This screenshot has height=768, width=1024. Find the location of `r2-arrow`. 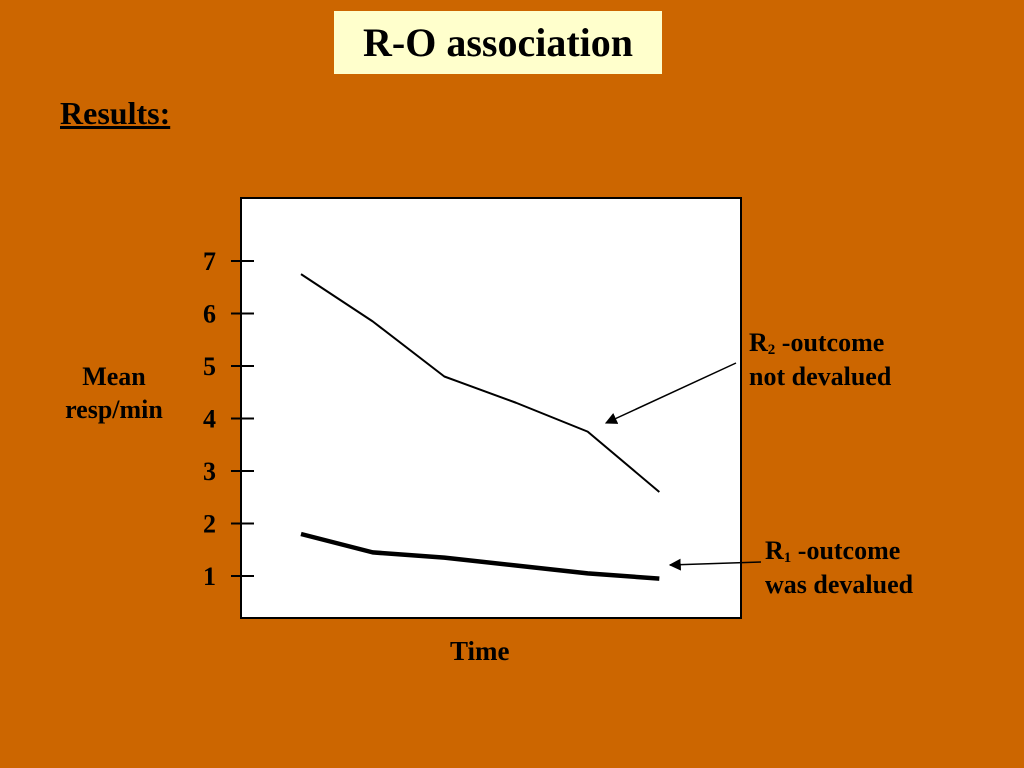

r2-arrow is located at coordinates (670, 393).